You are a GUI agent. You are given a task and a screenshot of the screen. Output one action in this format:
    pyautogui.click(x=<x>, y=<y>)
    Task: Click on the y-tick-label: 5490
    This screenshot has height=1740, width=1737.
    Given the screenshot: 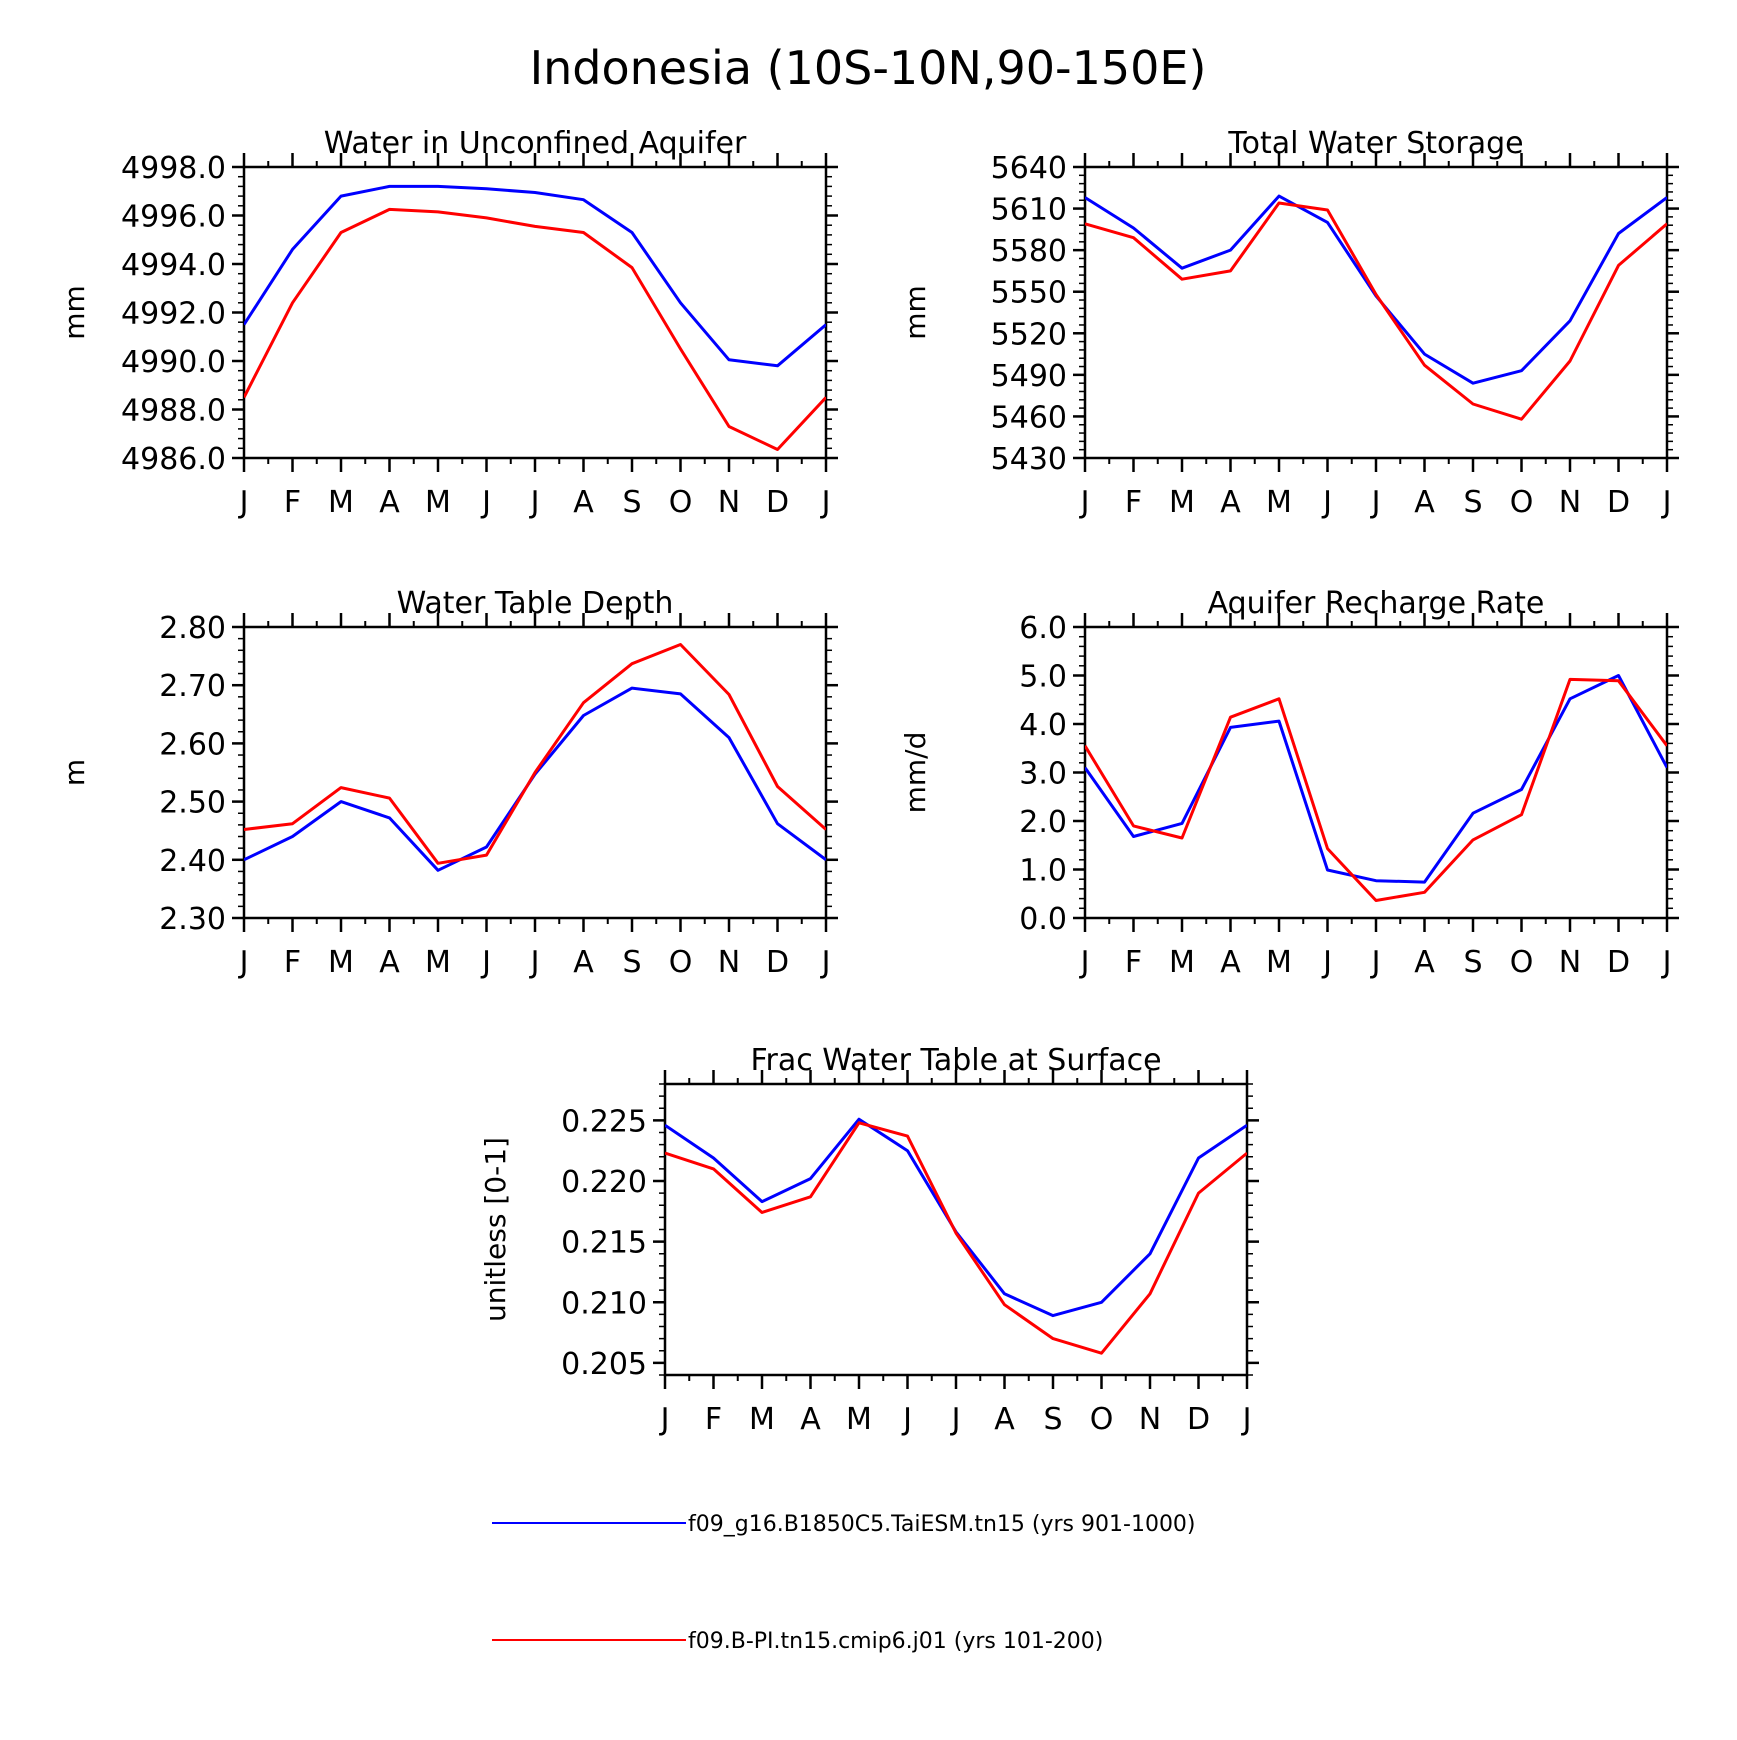 What is the action you would take?
    pyautogui.click(x=1029, y=376)
    